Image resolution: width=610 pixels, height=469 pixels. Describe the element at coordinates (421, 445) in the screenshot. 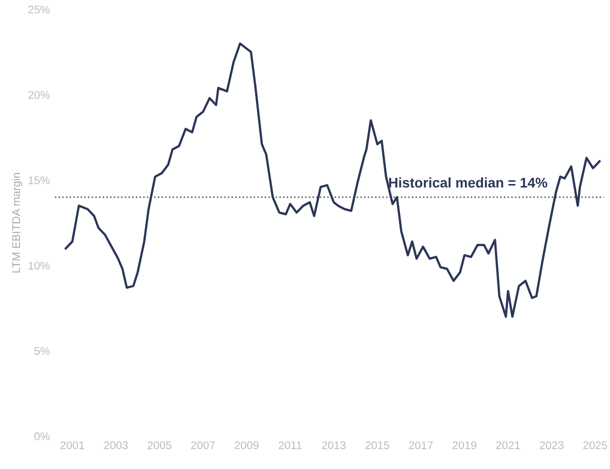

I see `x-tick-label: 2017` at that location.